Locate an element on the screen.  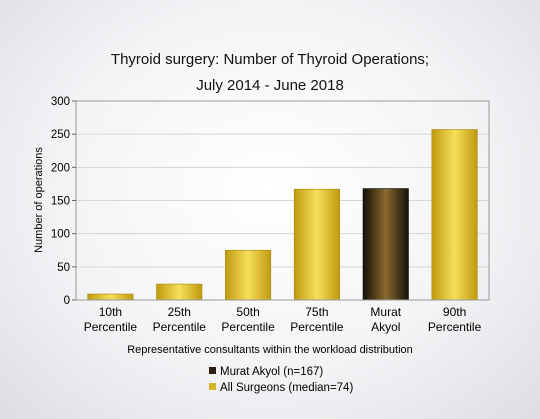
legend-label-surgeon: Murat Akyol (n=167) is located at coordinates (271, 372).